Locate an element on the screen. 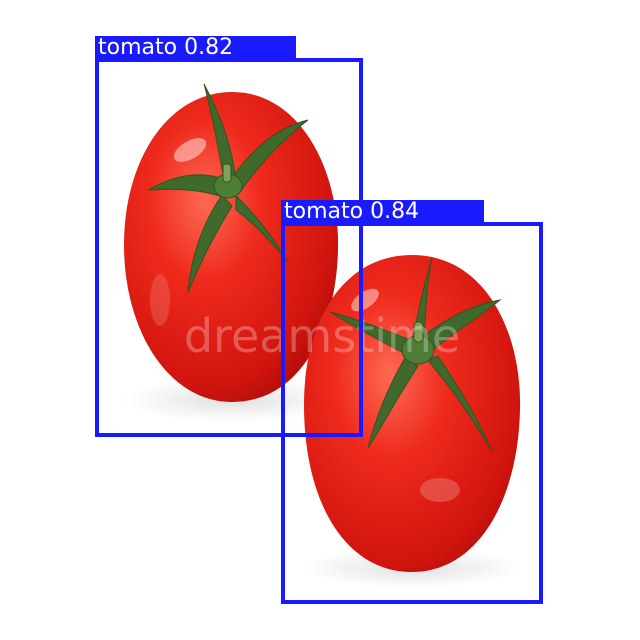 The image size is (640, 640). detection-label-1: tomato 0.82 is located at coordinates (195, 48).